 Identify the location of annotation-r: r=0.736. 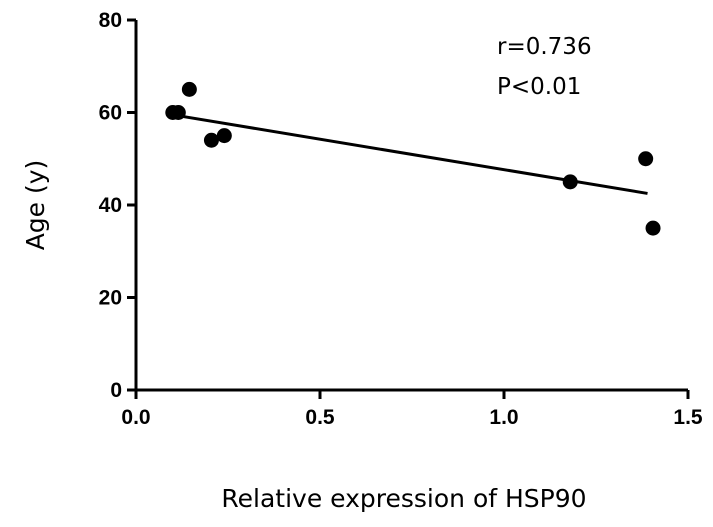
(544, 47).